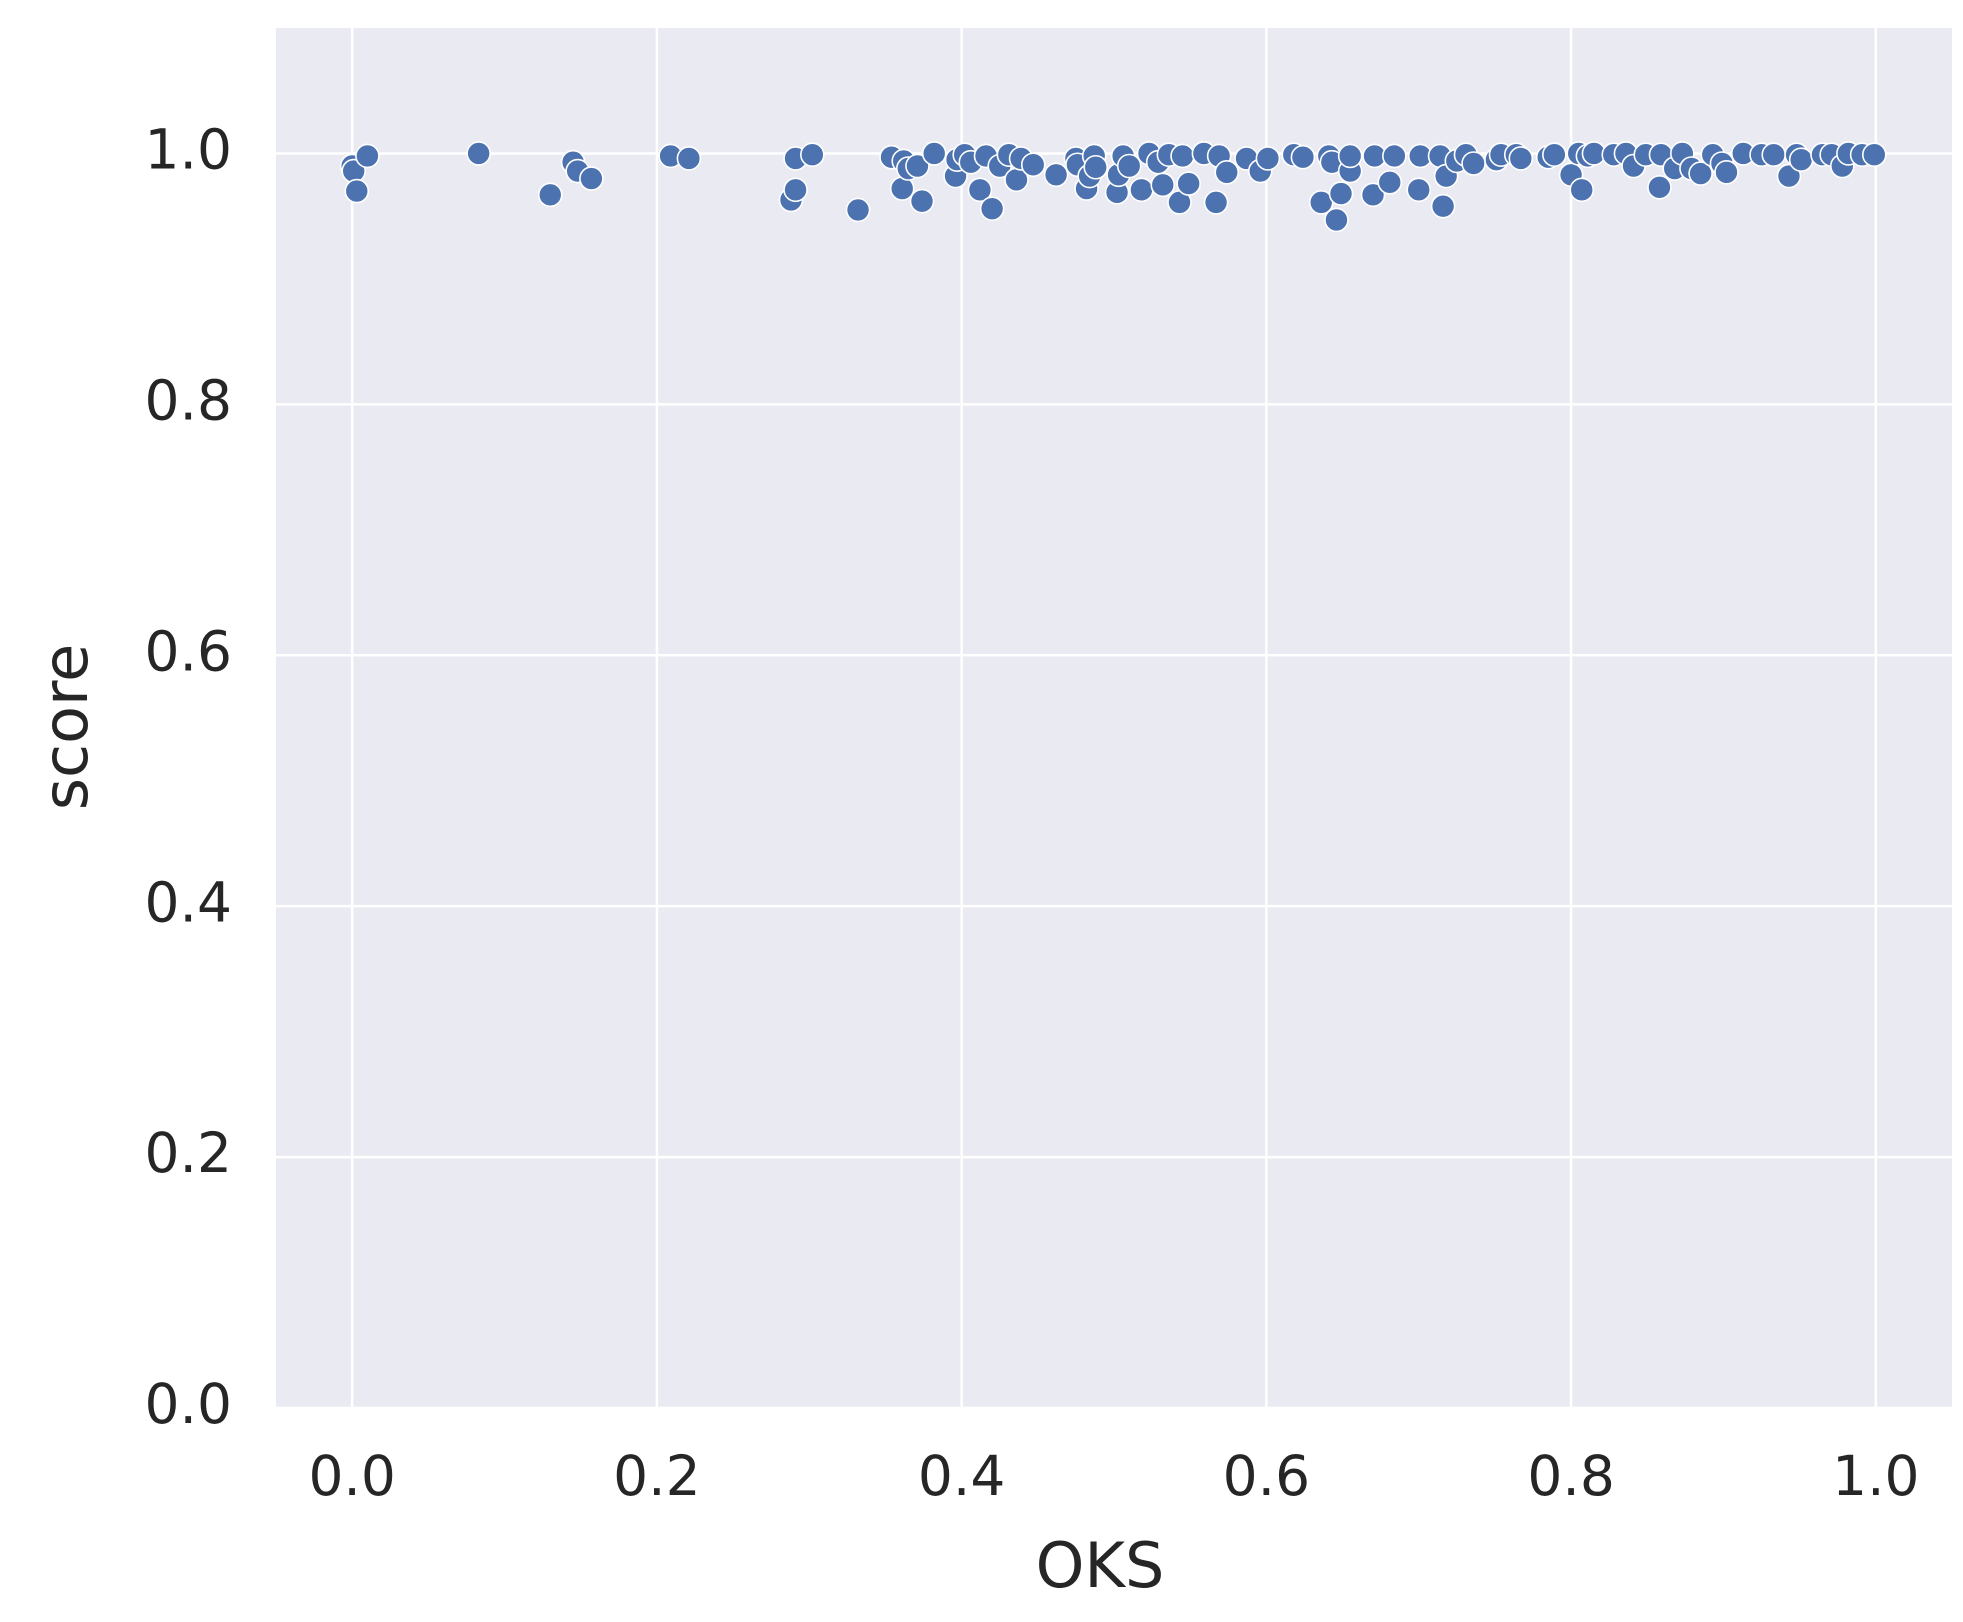  What do you see at coordinates (188, 150) in the screenshot?
I see `y-tick-label: 1.0` at bounding box center [188, 150].